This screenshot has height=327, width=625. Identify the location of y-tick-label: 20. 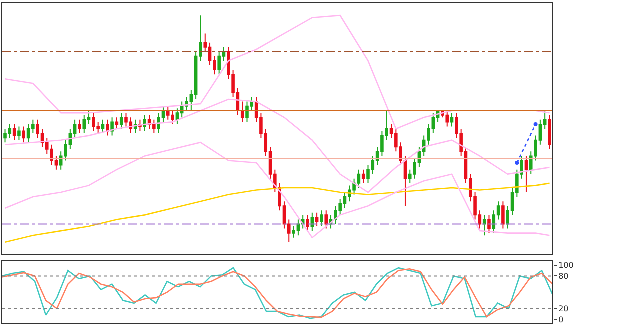
(563, 309).